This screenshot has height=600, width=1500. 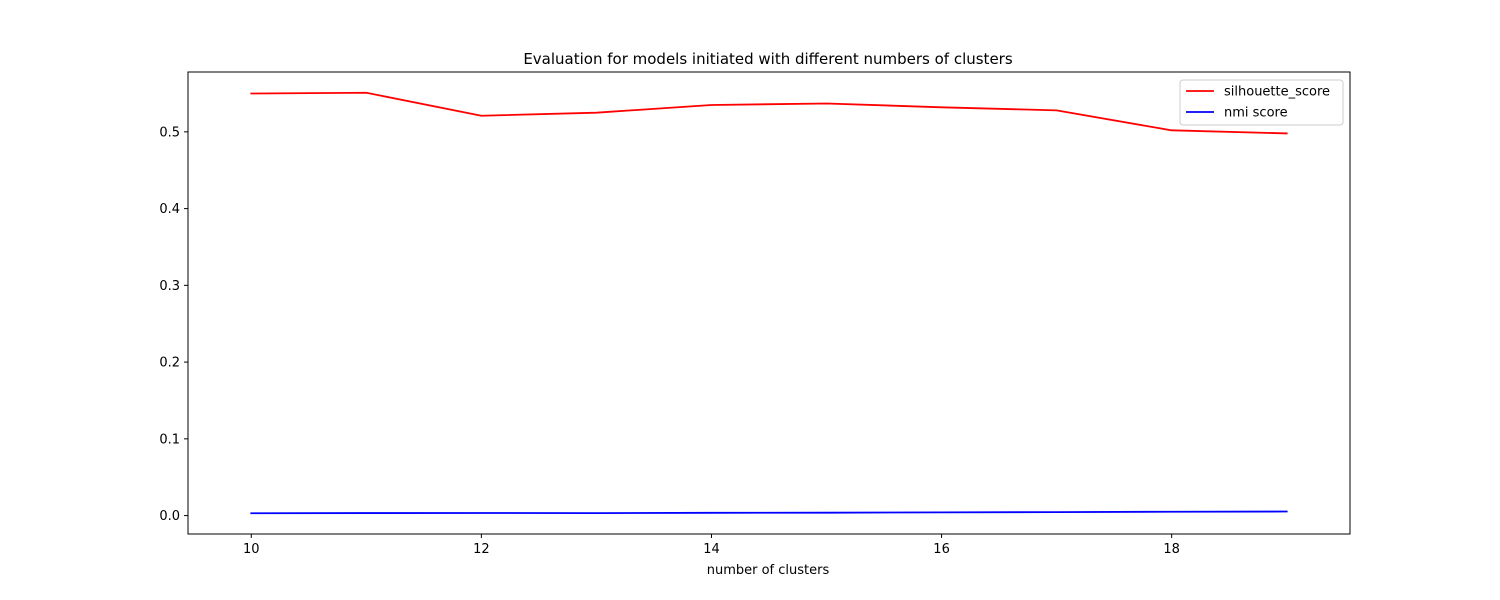 I want to click on x-tick-label: 14, so click(x=711, y=549).